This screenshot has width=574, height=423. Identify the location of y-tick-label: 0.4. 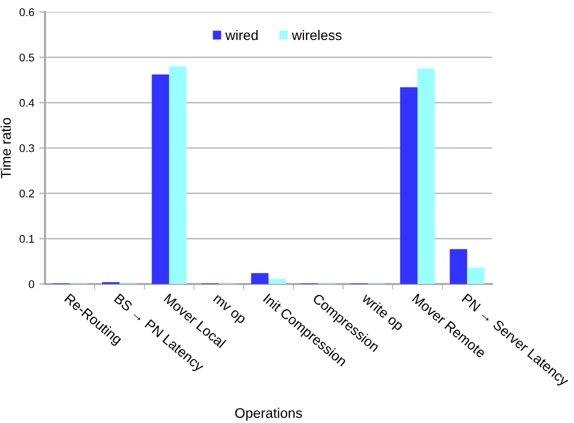
(27, 102).